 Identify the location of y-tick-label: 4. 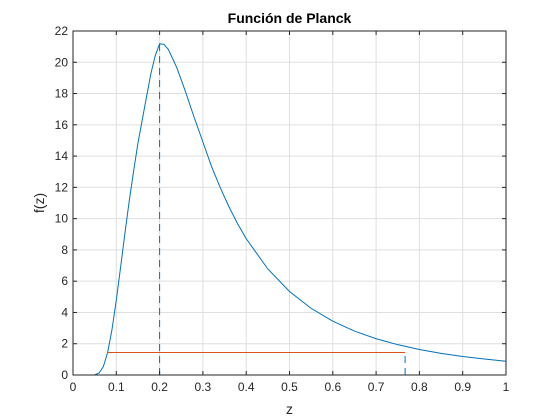
(64, 312).